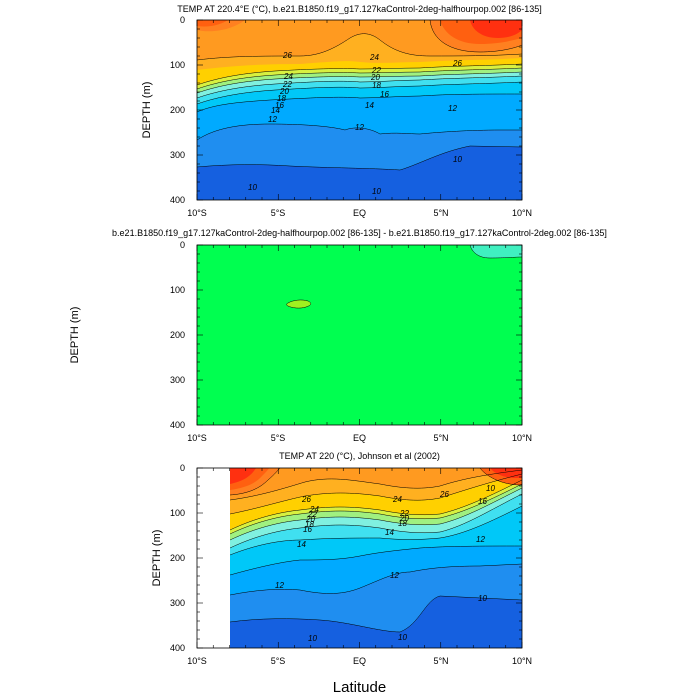 Image resolution: width=700 pixels, height=700 pixels. What do you see at coordinates (147, 110) in the screenshot?
I see `panel-1-y-axis-label: DEPTH (m)` at bounding box center [147, 110].